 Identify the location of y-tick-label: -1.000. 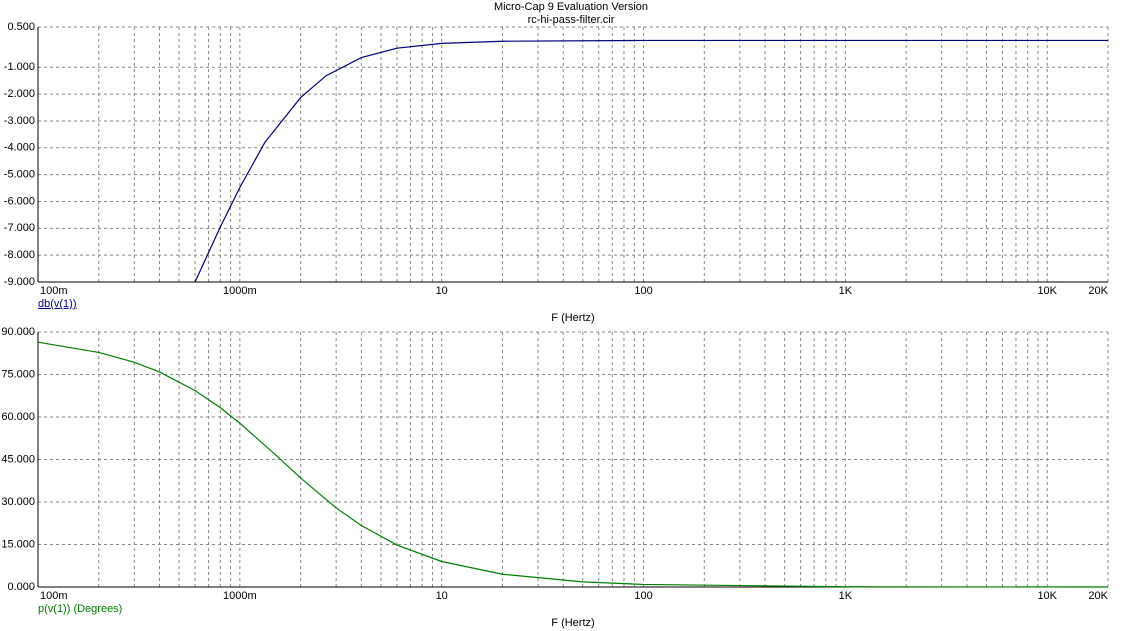
(19, 67).